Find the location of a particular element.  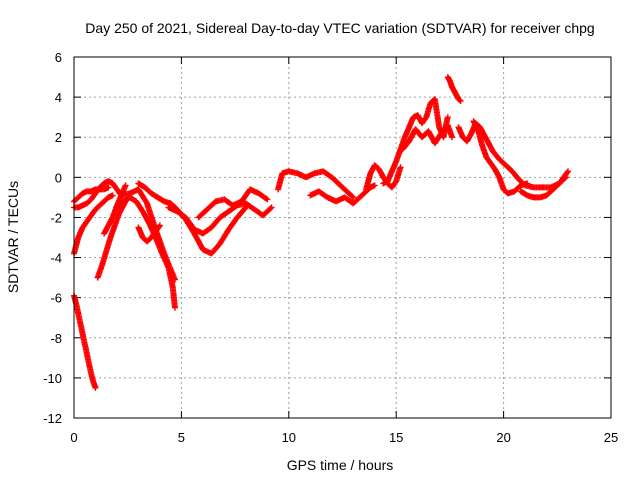

series-track-h is located at coordinates (149, 233).